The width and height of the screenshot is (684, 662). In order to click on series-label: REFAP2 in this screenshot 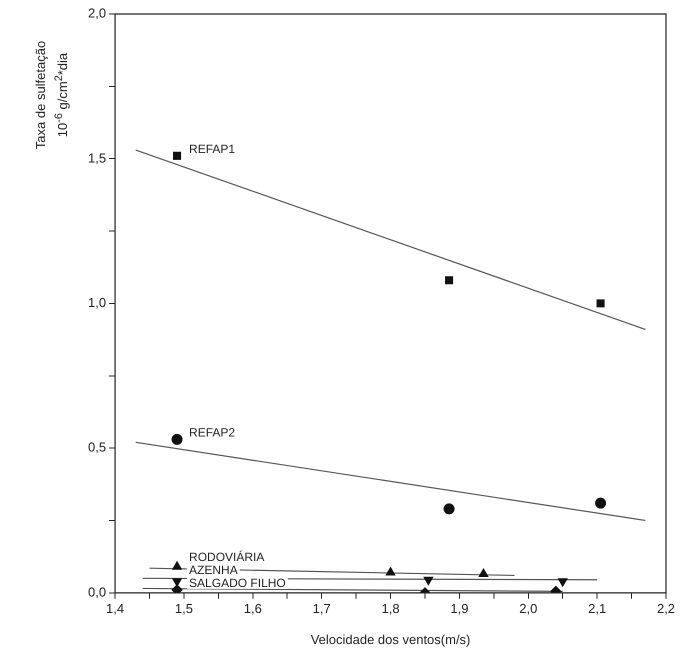, I will do `click(212, 432)`.